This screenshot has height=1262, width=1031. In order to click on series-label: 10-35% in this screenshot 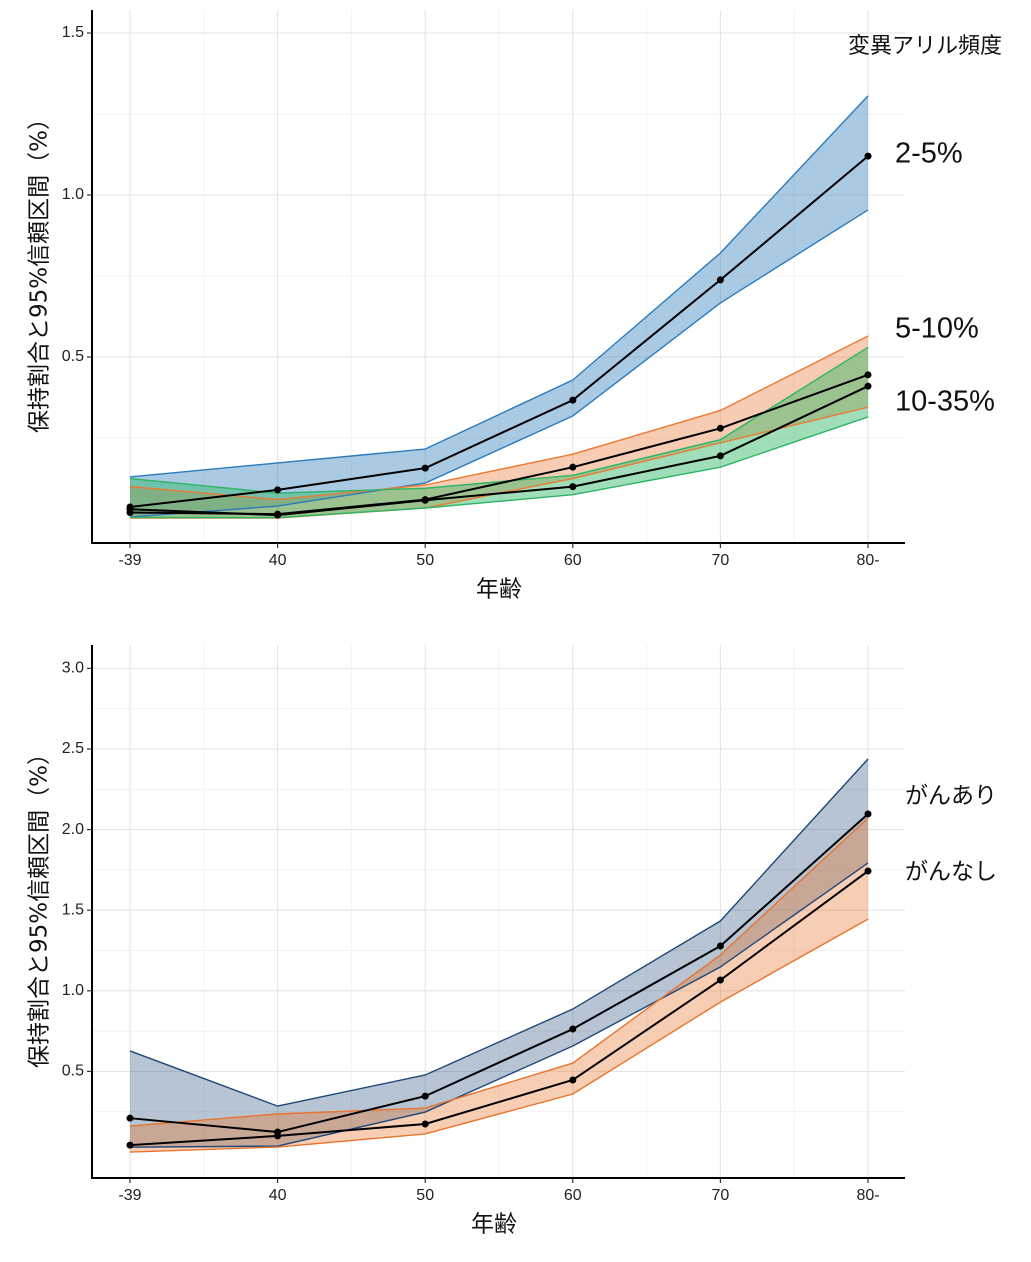, I will do `click(945, 402)`.